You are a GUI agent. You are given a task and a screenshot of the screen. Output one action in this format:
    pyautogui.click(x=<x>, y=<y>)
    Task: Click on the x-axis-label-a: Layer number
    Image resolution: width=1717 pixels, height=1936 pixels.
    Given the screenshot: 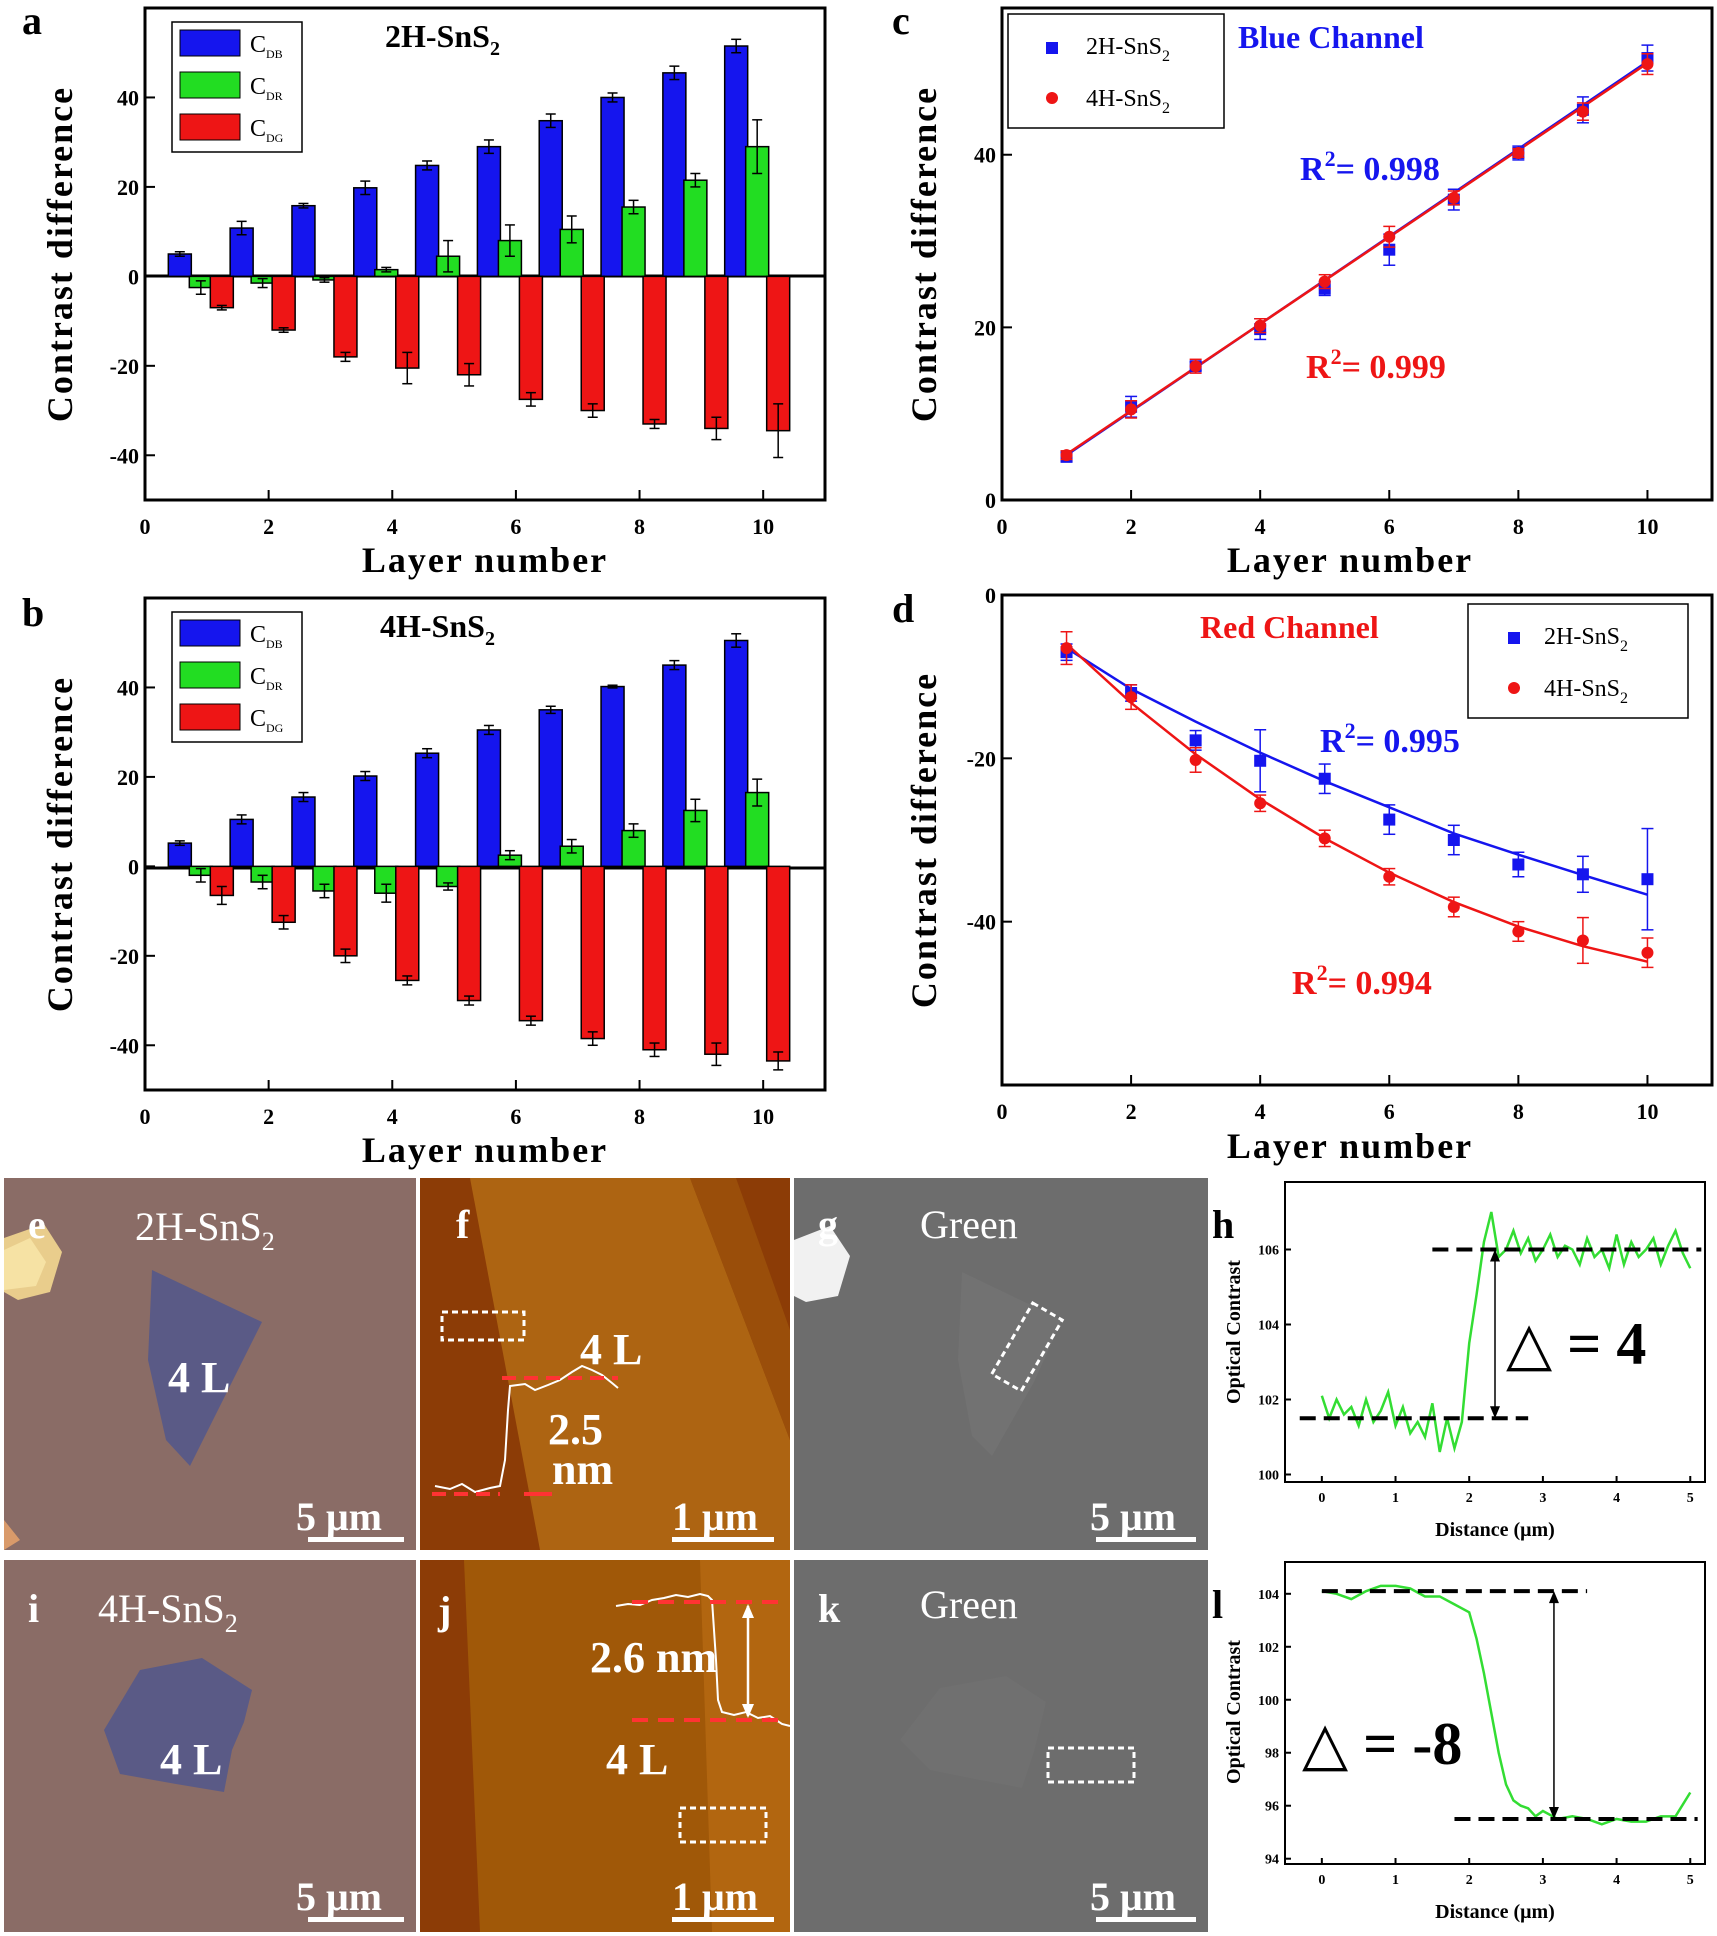 What is the action you would take?
    pyautogui.click(x=485, y=560)
    